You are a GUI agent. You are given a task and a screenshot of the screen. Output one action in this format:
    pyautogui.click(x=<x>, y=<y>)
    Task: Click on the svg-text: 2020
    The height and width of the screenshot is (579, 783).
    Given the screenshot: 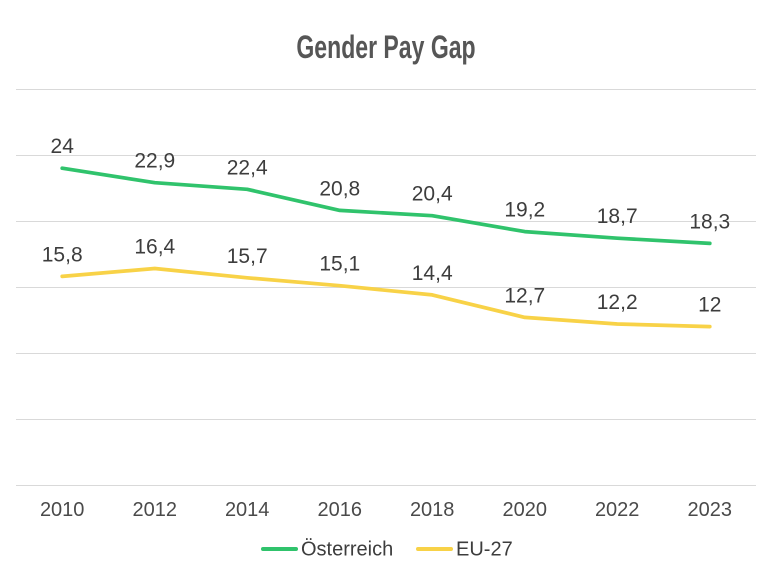 What is the action you would take?
    pyautogui.click(x=525, y=510)
    